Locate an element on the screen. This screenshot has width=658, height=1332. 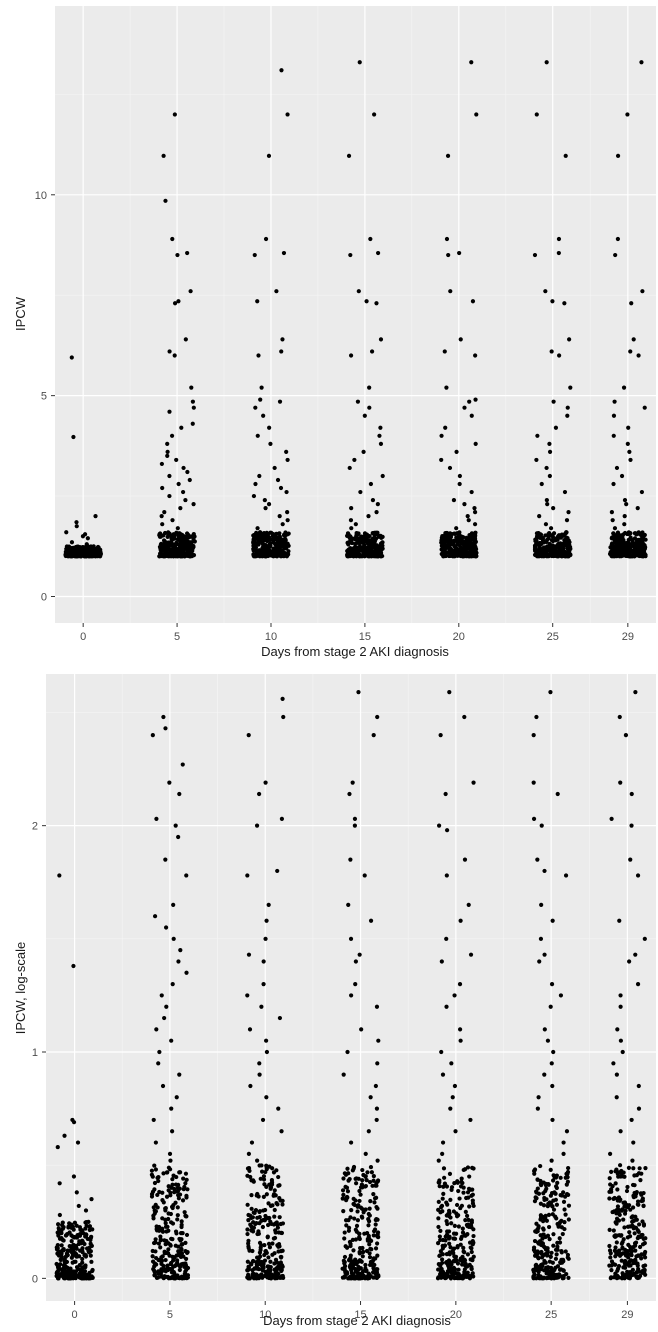
y-tick-label: 2 is located at coordinates (35, 827).